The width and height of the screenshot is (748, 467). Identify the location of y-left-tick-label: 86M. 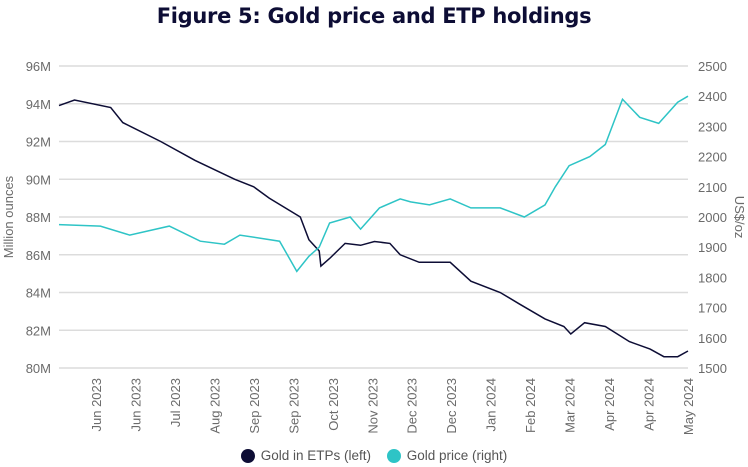
(38, 255).